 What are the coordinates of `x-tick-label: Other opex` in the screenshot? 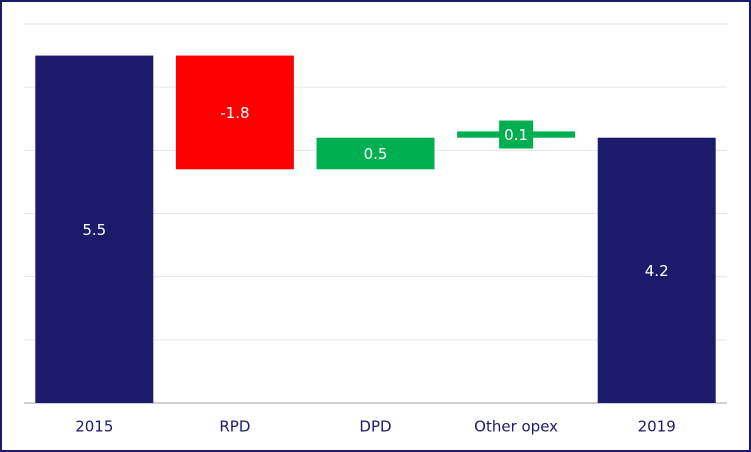 It's located at (516, 427).